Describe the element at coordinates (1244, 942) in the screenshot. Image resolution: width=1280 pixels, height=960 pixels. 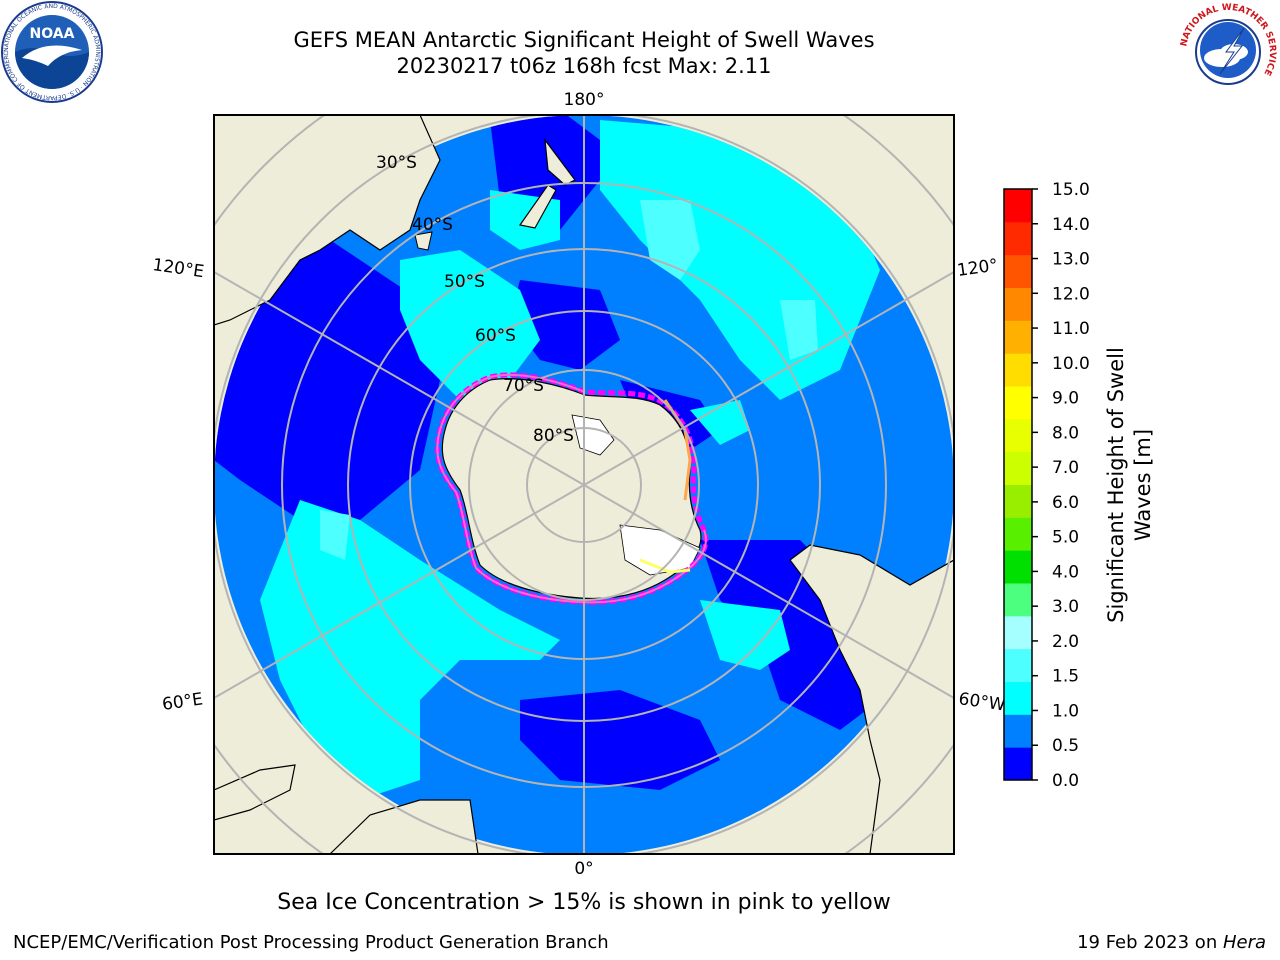
I see `footer-host: Hera` at that location.